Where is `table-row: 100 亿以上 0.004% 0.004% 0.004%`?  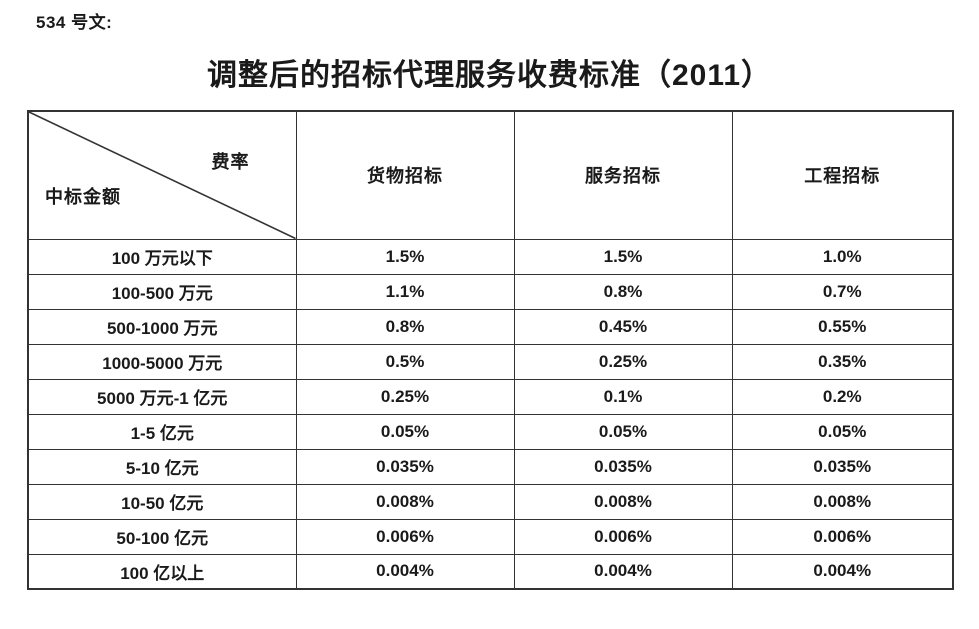 table-row: 100 亿以上 0.004% 0.004% 0.004% is located at coordinates (490, 571).